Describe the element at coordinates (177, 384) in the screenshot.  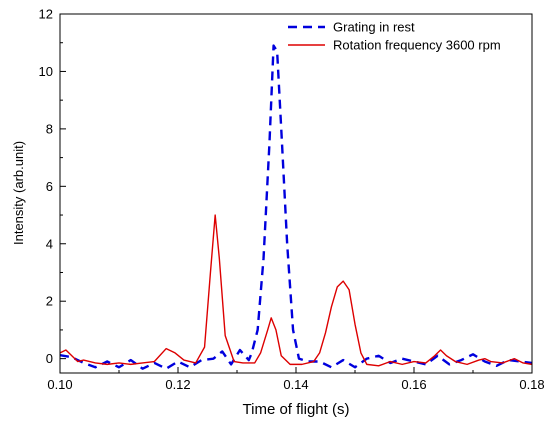
I see `x-tick-label: 0.12` at that location.